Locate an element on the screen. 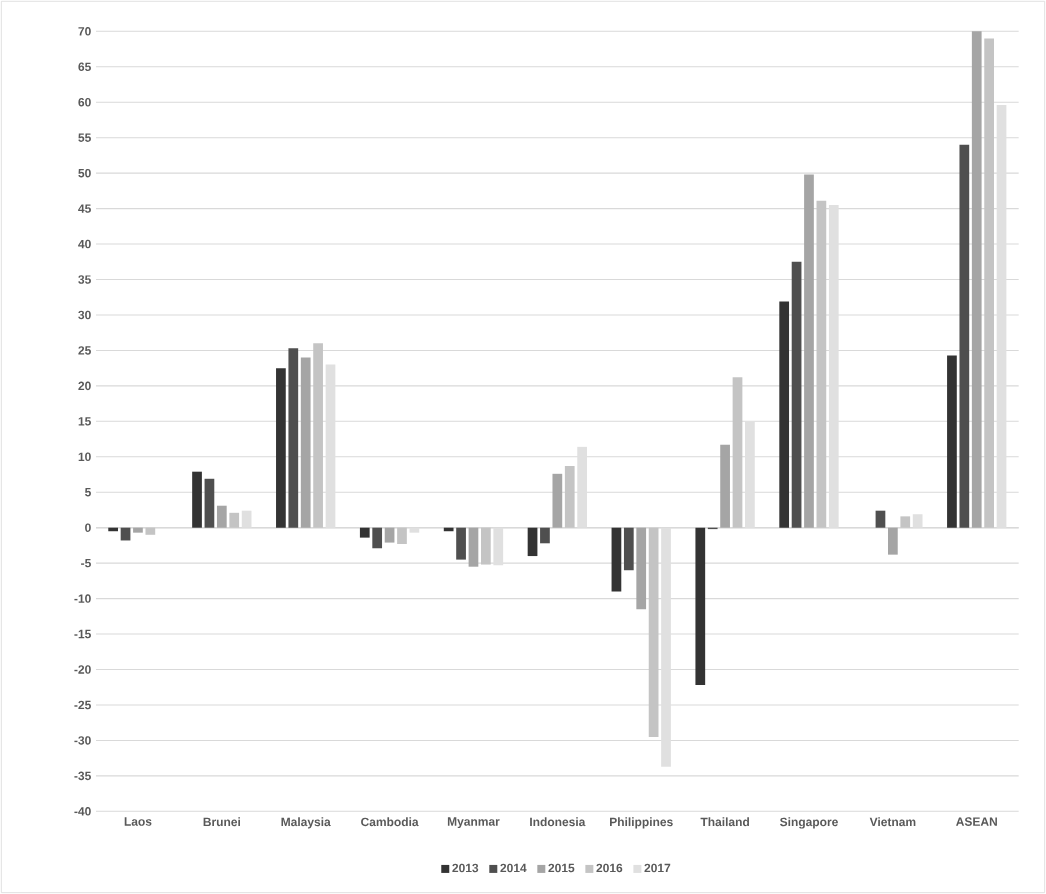  legend-label: 2015 is located at coordinates (561, 868).